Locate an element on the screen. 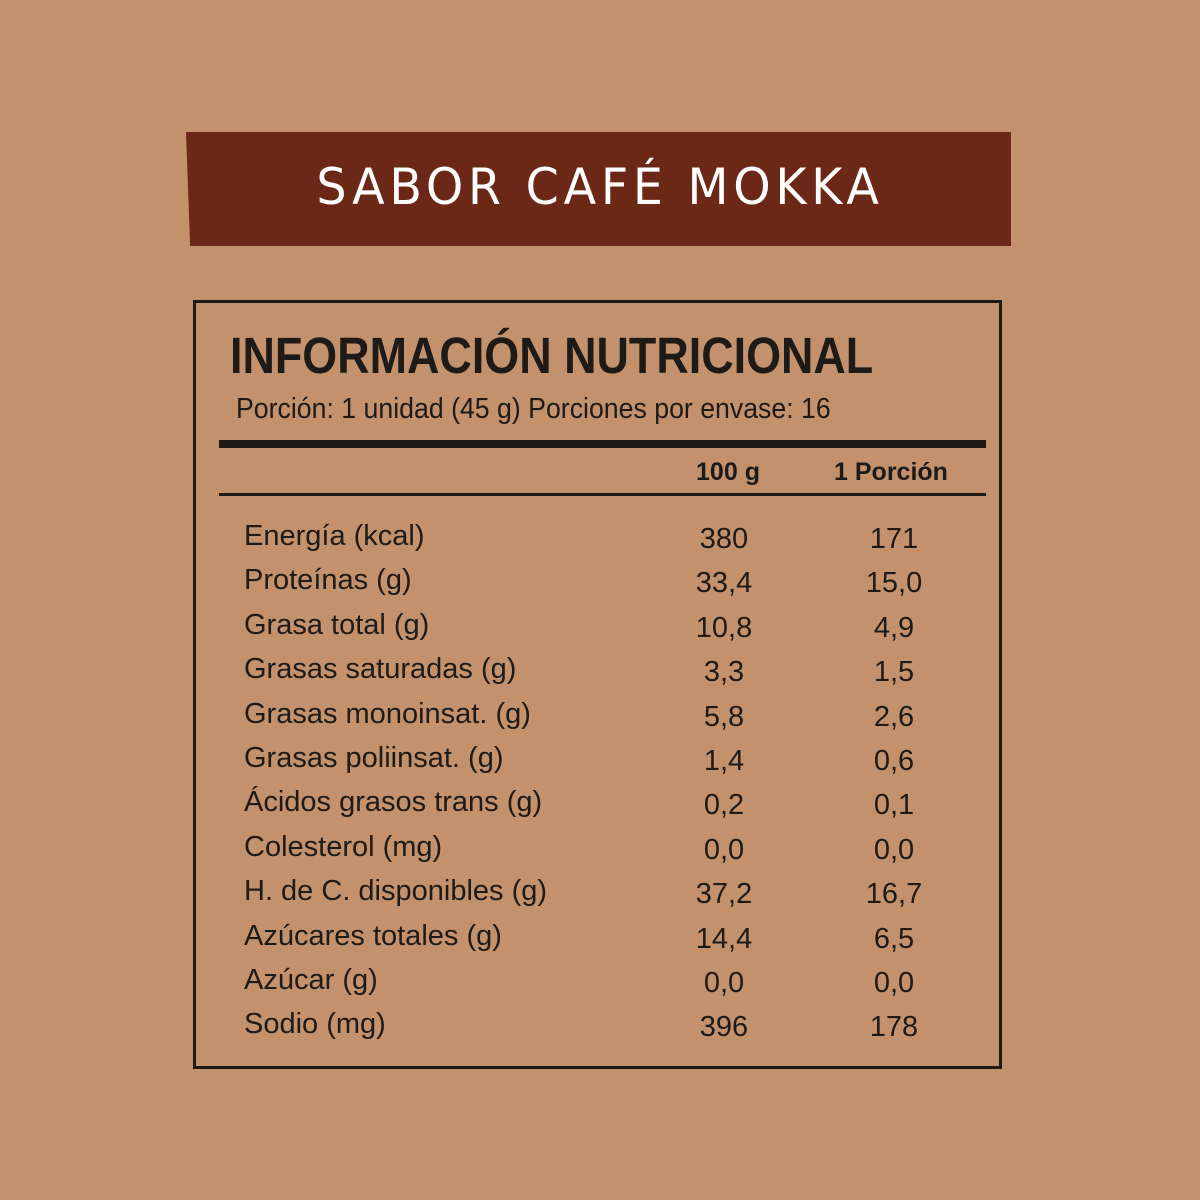 This screenshot has height=1200, width=1200. table-row: Azúcar (g) 0,0 0,0 is located at coordinates (600, 986).